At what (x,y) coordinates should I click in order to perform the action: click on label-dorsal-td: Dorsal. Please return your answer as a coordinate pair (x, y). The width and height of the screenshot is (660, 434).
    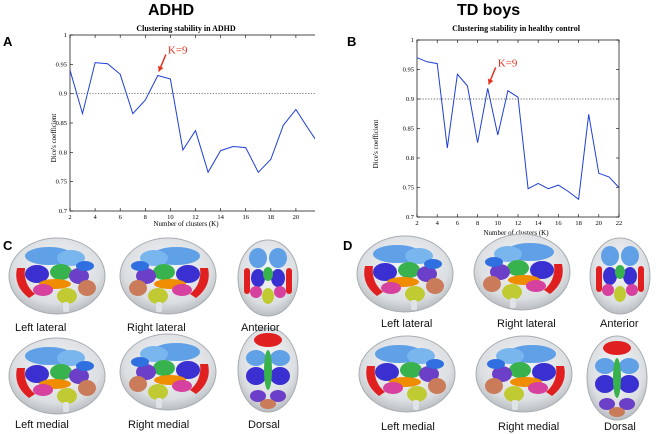
    Looking at the image, I should click on (620, 427).